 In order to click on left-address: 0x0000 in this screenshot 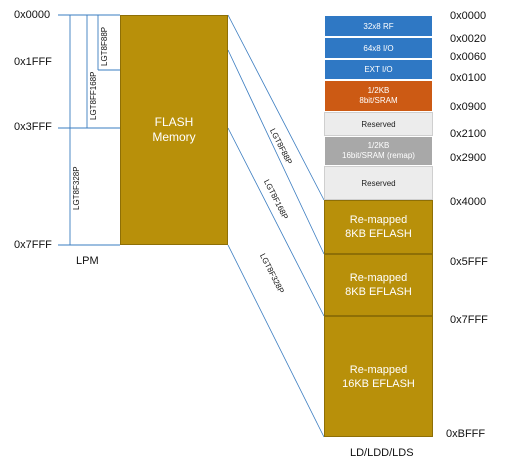, I will do `click(32, 15)`.